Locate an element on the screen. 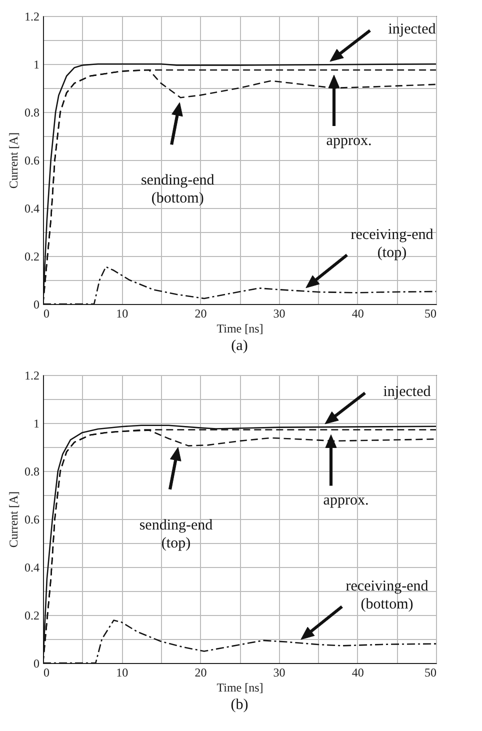  annotation: receiving-end (bottom) is located at coordinates (387, 595).